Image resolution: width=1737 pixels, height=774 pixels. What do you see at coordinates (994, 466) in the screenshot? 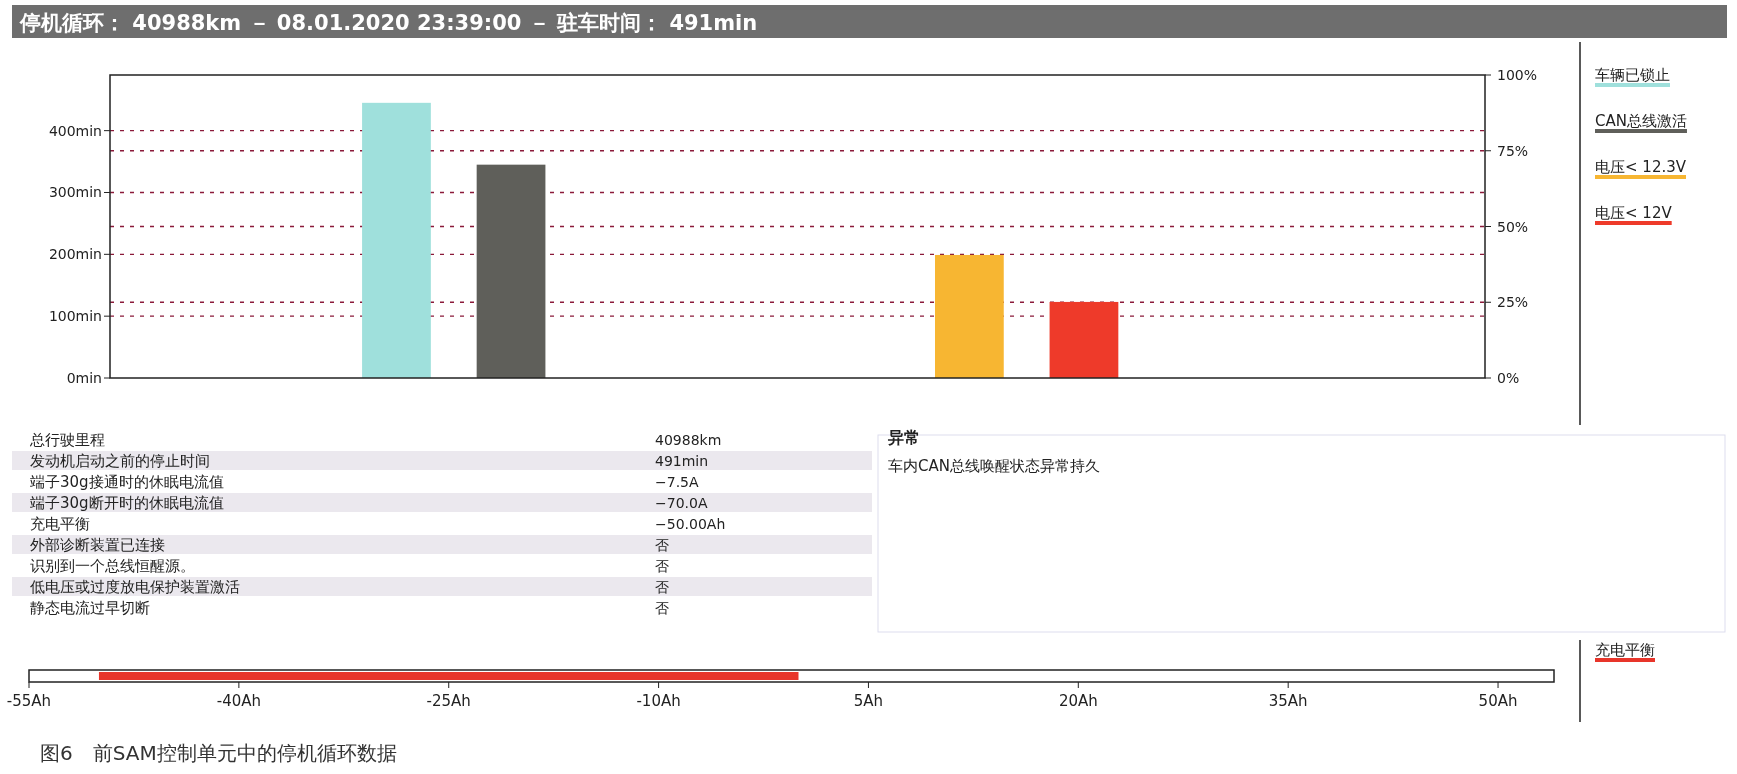
I see `text: 车内CAN总线唤醒状态异常持久` at bounding box center [994, 466].